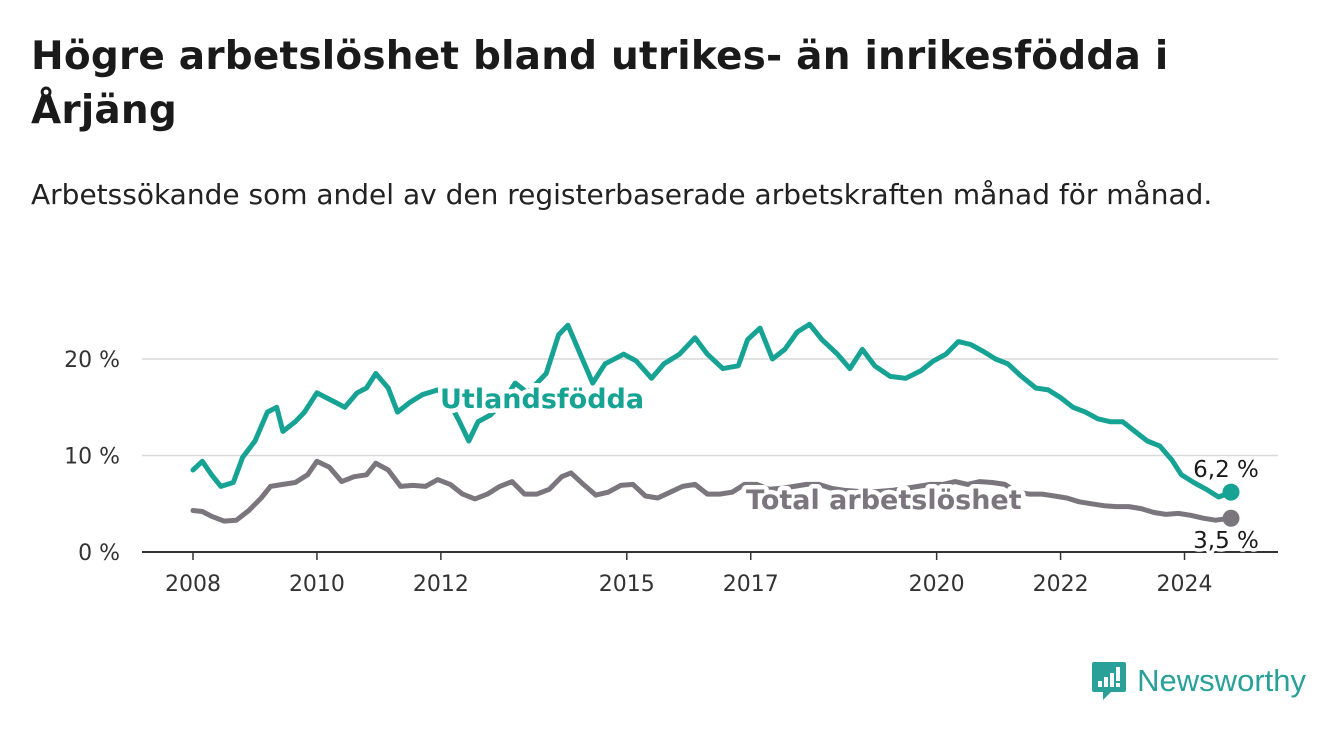 The image size is (1340, 734). I want to click on series-line-total, so click(712, 491).